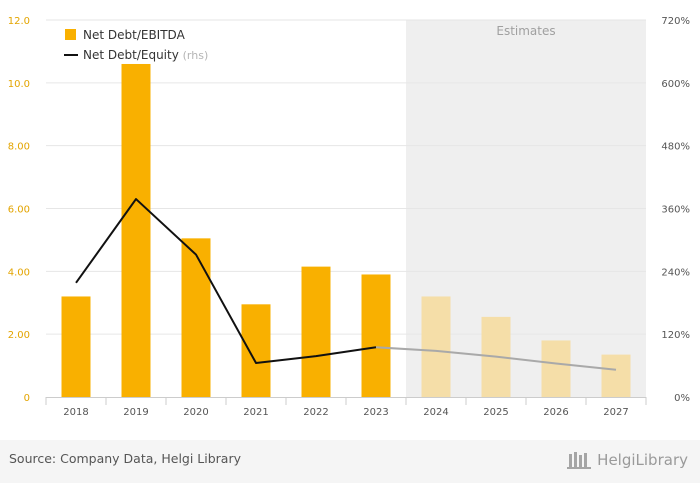 This screenshot has width=700, height=483. What do you see at coordinates (195, 412) in the screenshot?
I see `x-tick-label: 2020` at bounding box center [195, 412].